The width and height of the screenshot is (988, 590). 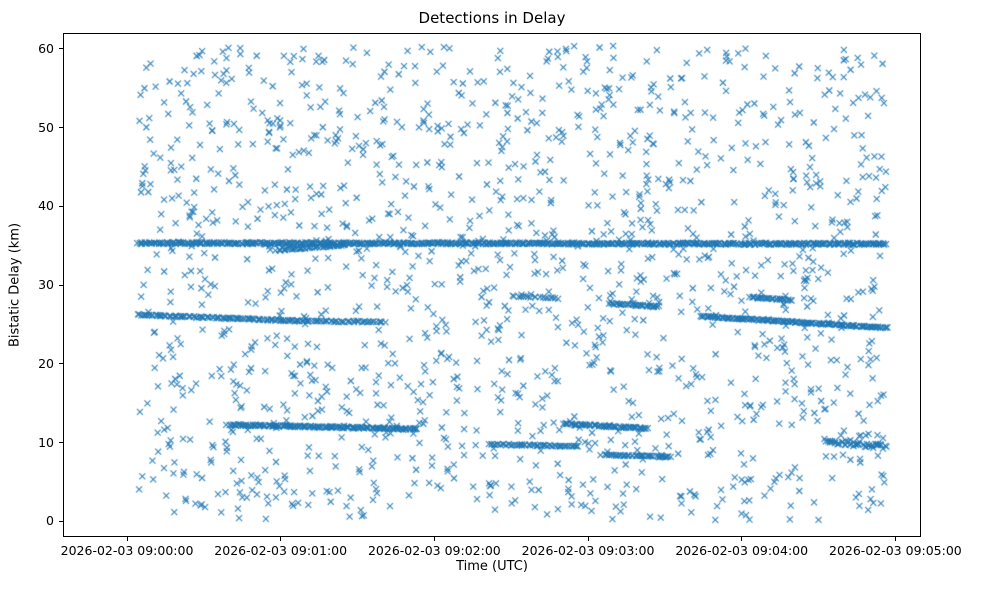 What do you see at coordinates (46, 48) in the screenshot?
I see `y-tick-label: 60` at bounding box center [46, 48].